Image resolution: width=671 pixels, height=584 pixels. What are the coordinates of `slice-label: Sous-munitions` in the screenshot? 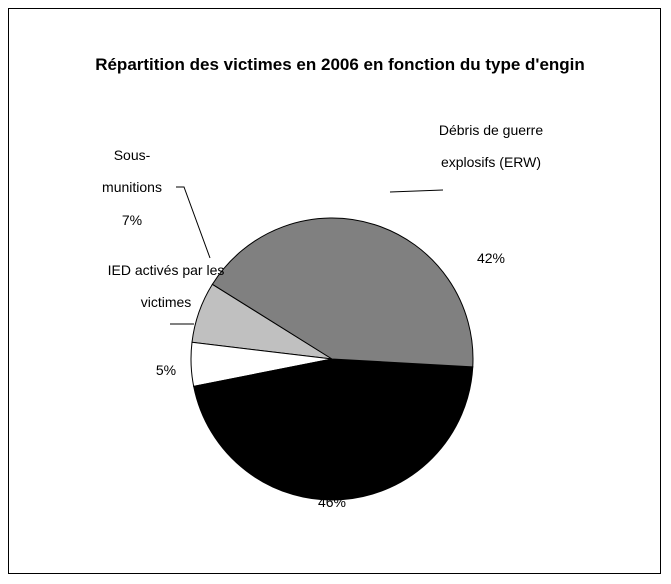 It's located at (132, 171).